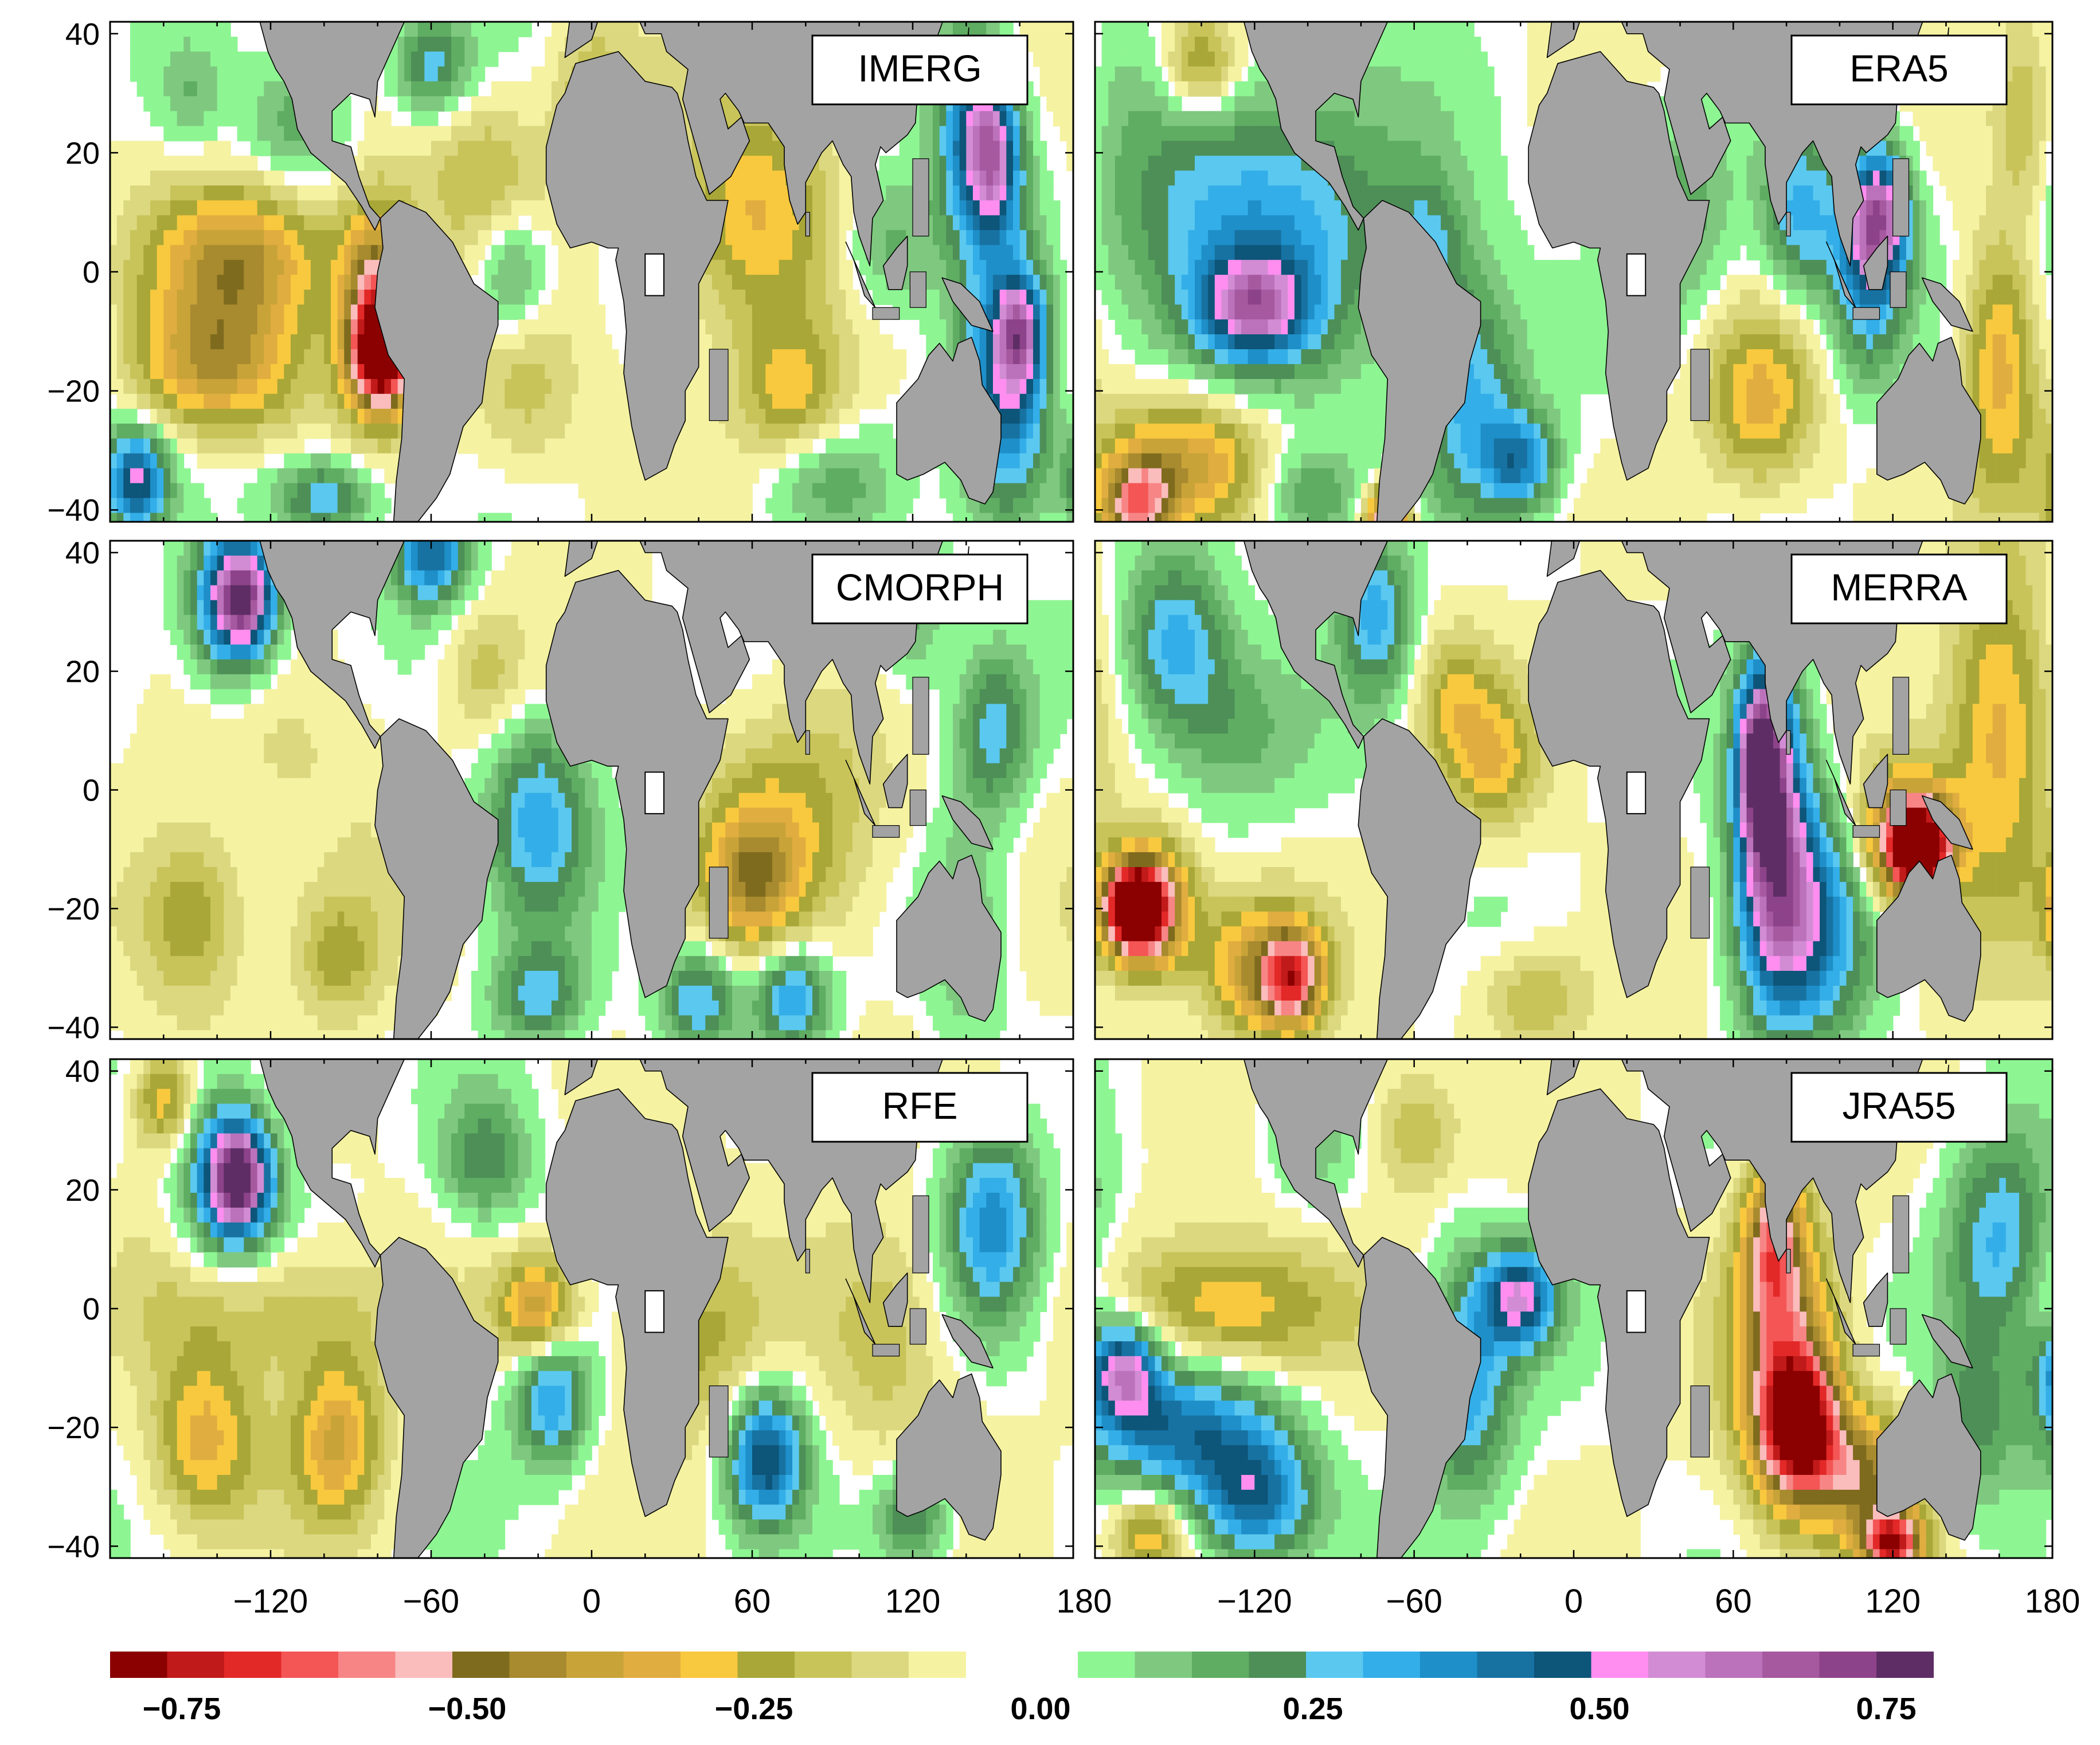  What do you see at coordinates (754, 1709) in the screenshot?
I see `colorbar-tick-label: −0.25` at bounding box center [754, 1709].